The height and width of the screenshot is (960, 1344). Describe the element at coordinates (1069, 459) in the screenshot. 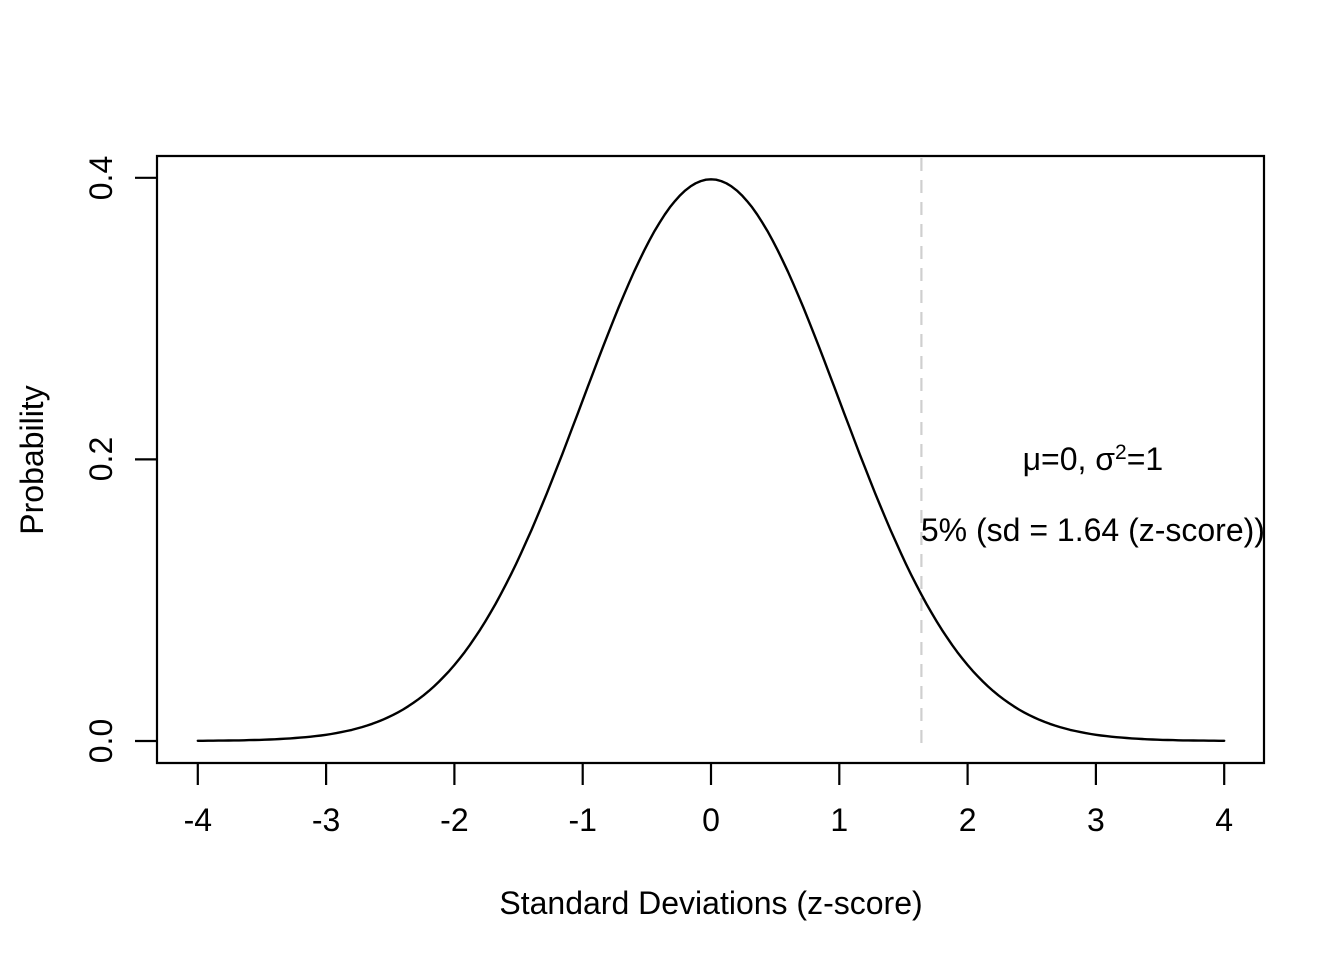

I see `annotation-params-text: μ=0, σ` at that location.